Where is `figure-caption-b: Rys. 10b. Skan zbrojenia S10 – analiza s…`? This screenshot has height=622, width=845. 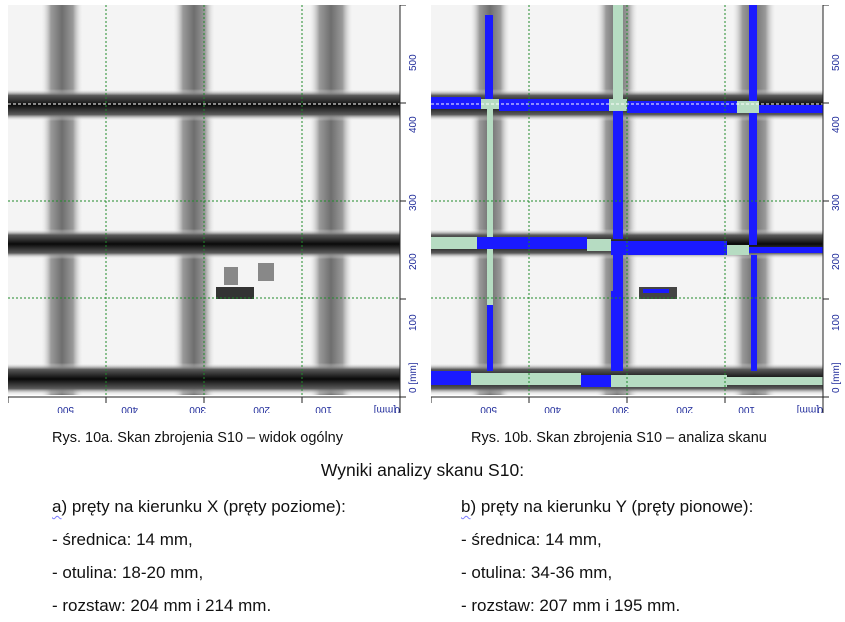 figure-caption-b: Rys. 10b. Skan zbrojenia S10 – analiza s… is located at coordinates (619, 438).